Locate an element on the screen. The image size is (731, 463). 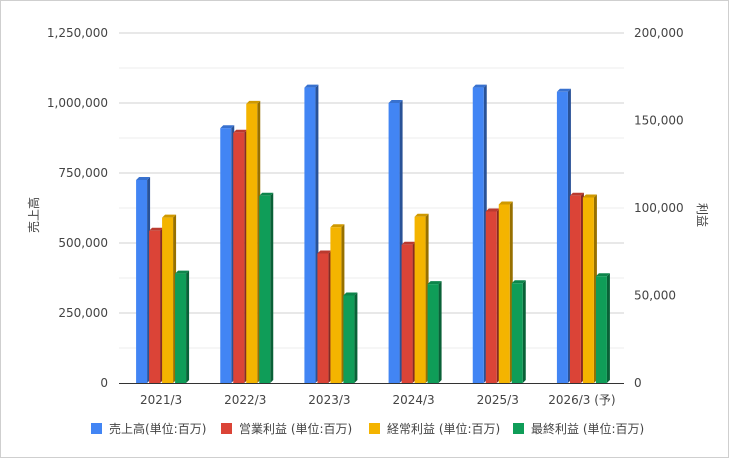
left-tick-label: 500,000 is located at coordinates (83, 243).